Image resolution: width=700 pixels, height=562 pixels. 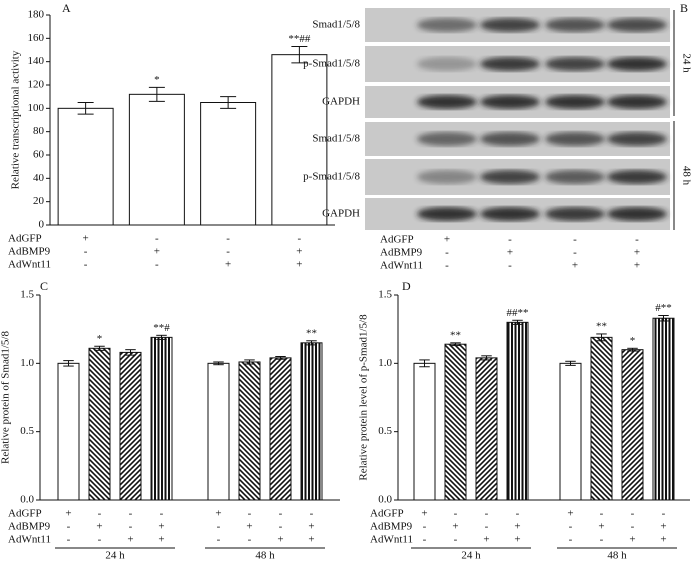 What do you see at coordinates (6, 397) in the screenshot?
I see `y-axis-label: Relative protein of Smad1/5/8` at bounding box center [6, 397].